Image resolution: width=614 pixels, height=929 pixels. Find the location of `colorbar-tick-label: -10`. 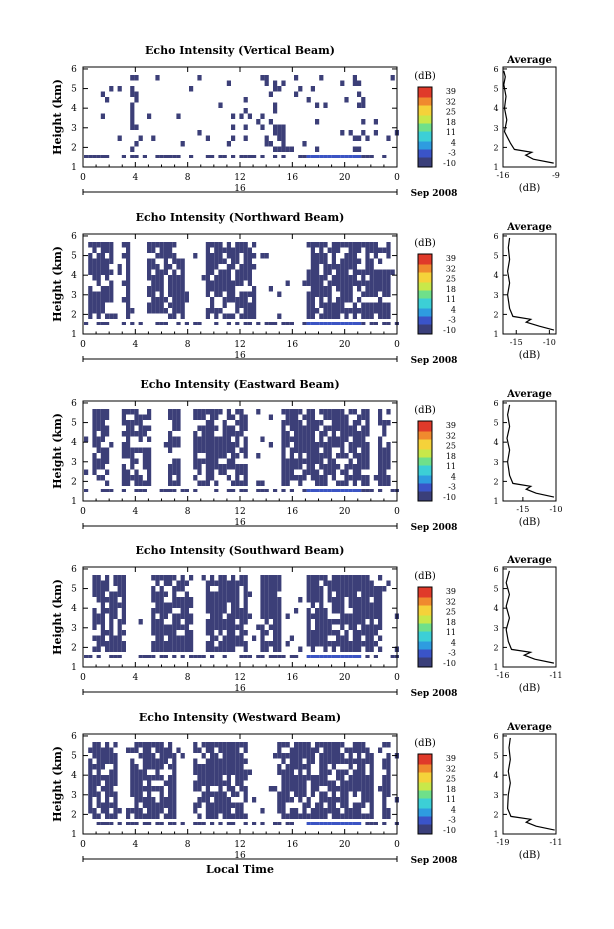

colorbar-tick-label: -10 is located at coordinates (449, 163).